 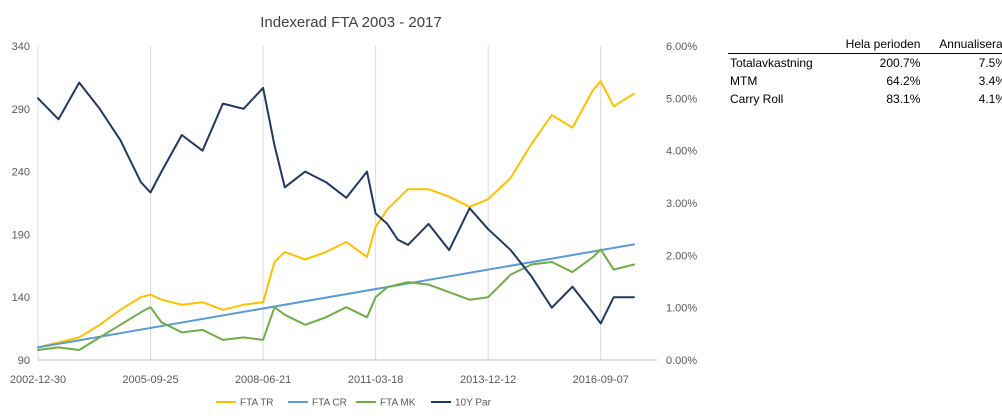 What do you see at coordinates (150, 380) in the screenshot?
I see `x-tick-label: 2005-09-25` at bounding box center [150, 380].